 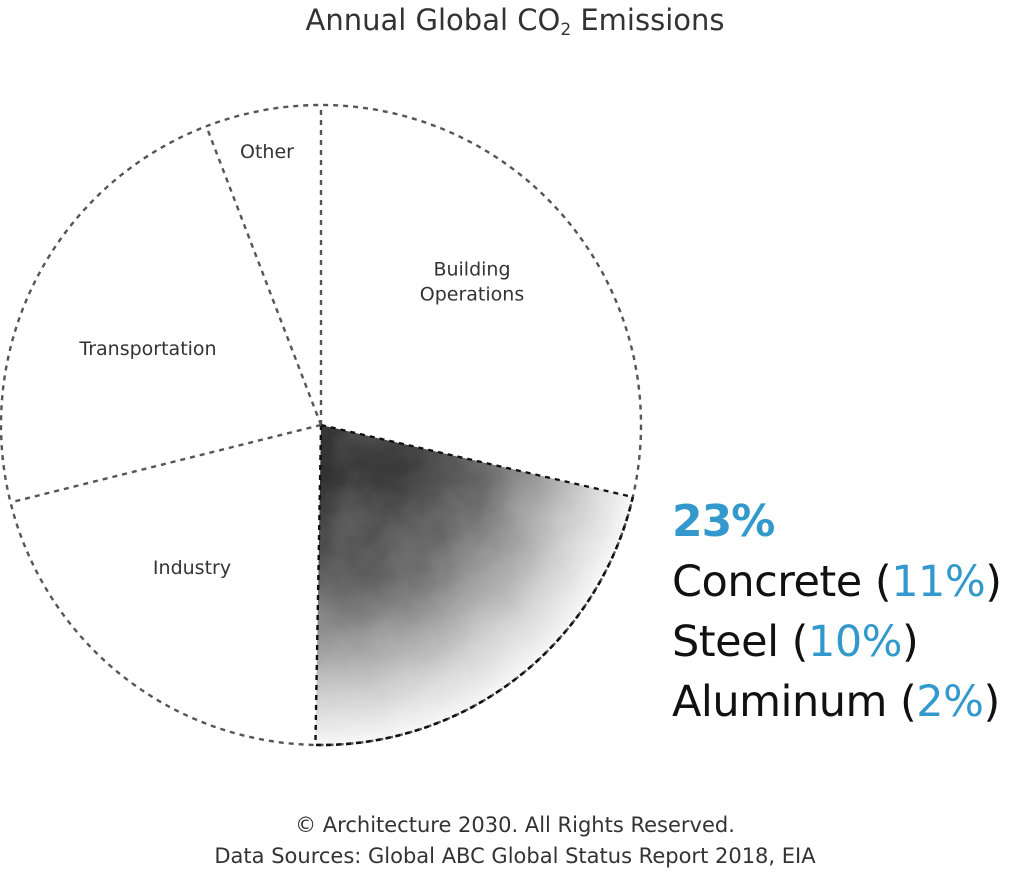 I want to click on chart-title-subscript: 2, so click(x=566, y=30).